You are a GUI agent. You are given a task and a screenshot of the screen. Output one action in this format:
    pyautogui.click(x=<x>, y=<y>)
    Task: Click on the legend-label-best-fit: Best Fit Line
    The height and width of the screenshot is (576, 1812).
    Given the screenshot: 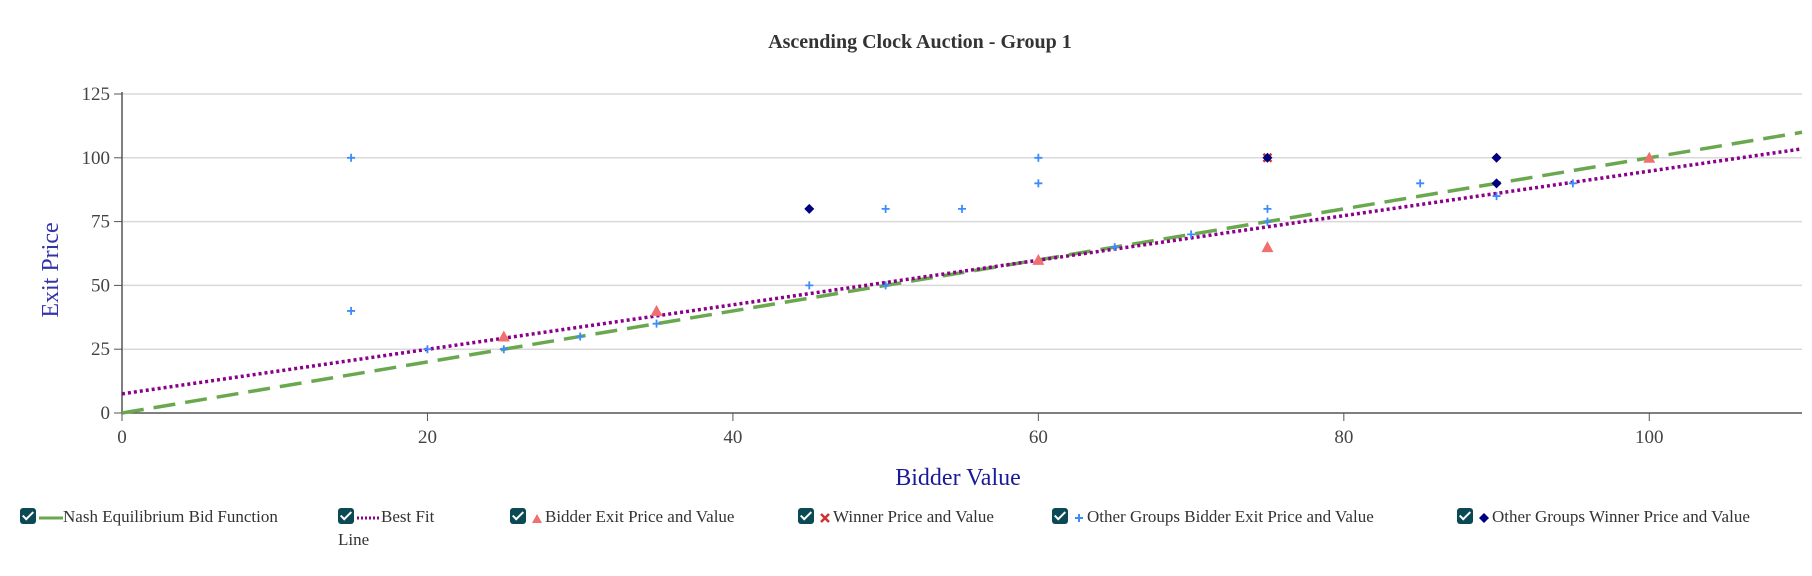 What is the action you would take?
    pyautogui.click(x=386, y=528)
    